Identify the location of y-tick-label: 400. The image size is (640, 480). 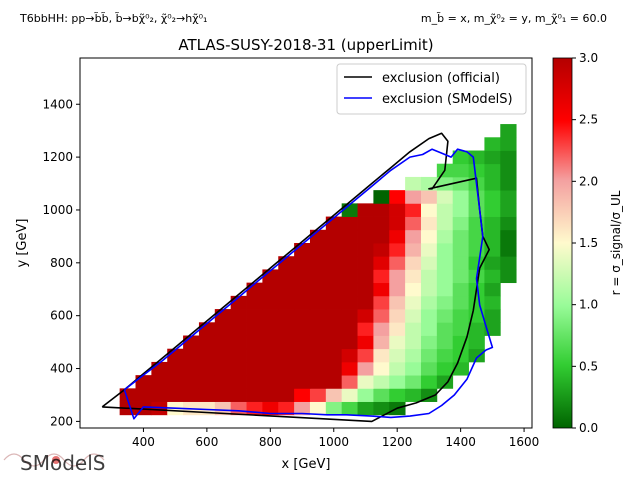
(61, 369).